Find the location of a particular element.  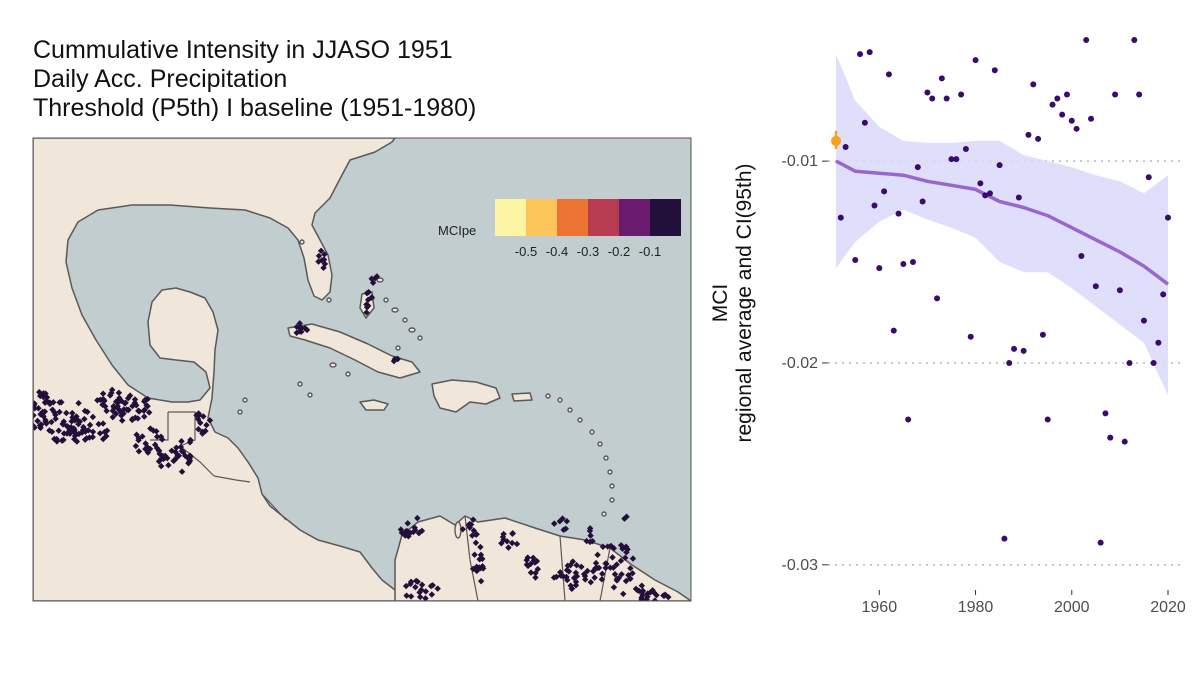

legend-label: -0.3 is located at coordinates (588, 251).